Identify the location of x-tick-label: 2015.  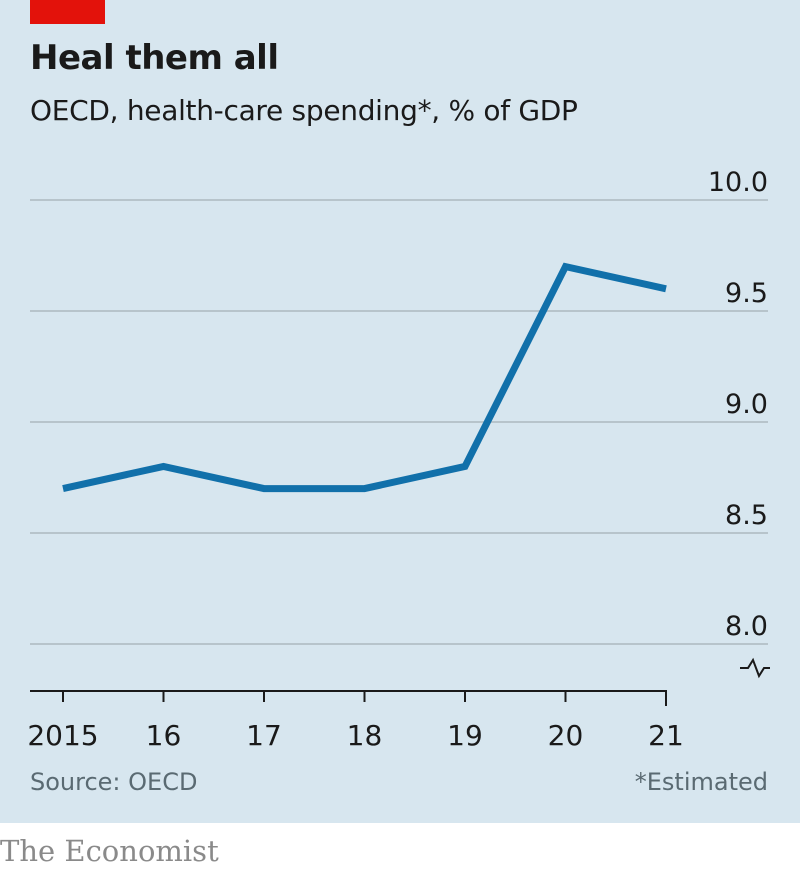
(62, 735).